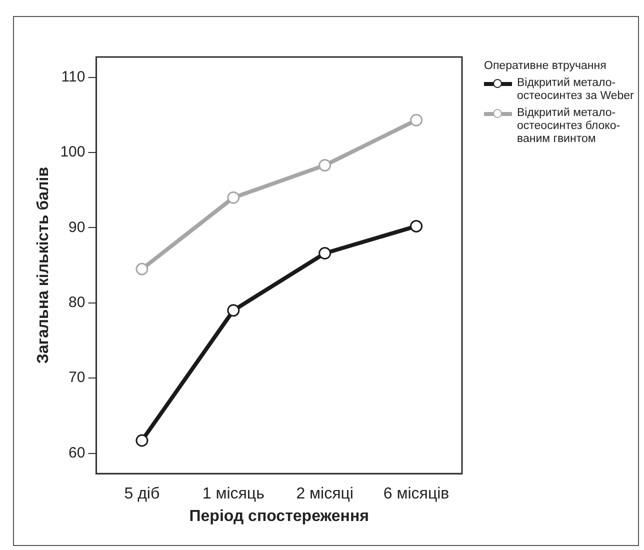 Image resolution: width=644 pixels, height=550 pixels. I want to click on y-tick-label: 60, so click(77, 453).